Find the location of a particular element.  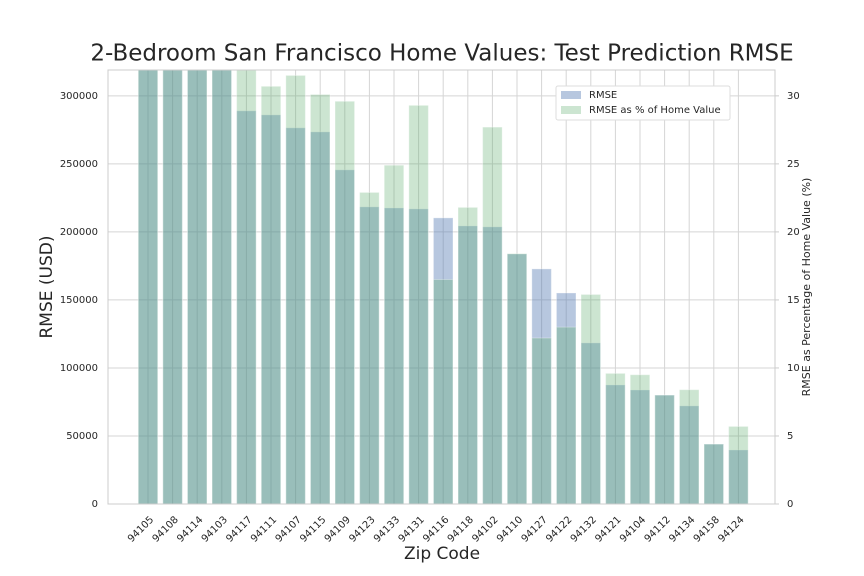

x-tick-label: 94114 is located at coordinates (190, 529).